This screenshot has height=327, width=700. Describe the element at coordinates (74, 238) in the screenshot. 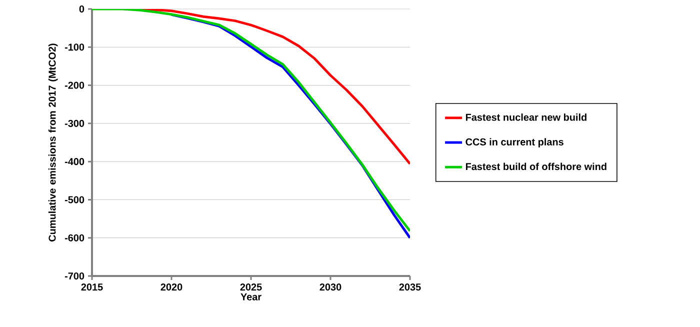

I see `y-tick-label: -600` at that location.